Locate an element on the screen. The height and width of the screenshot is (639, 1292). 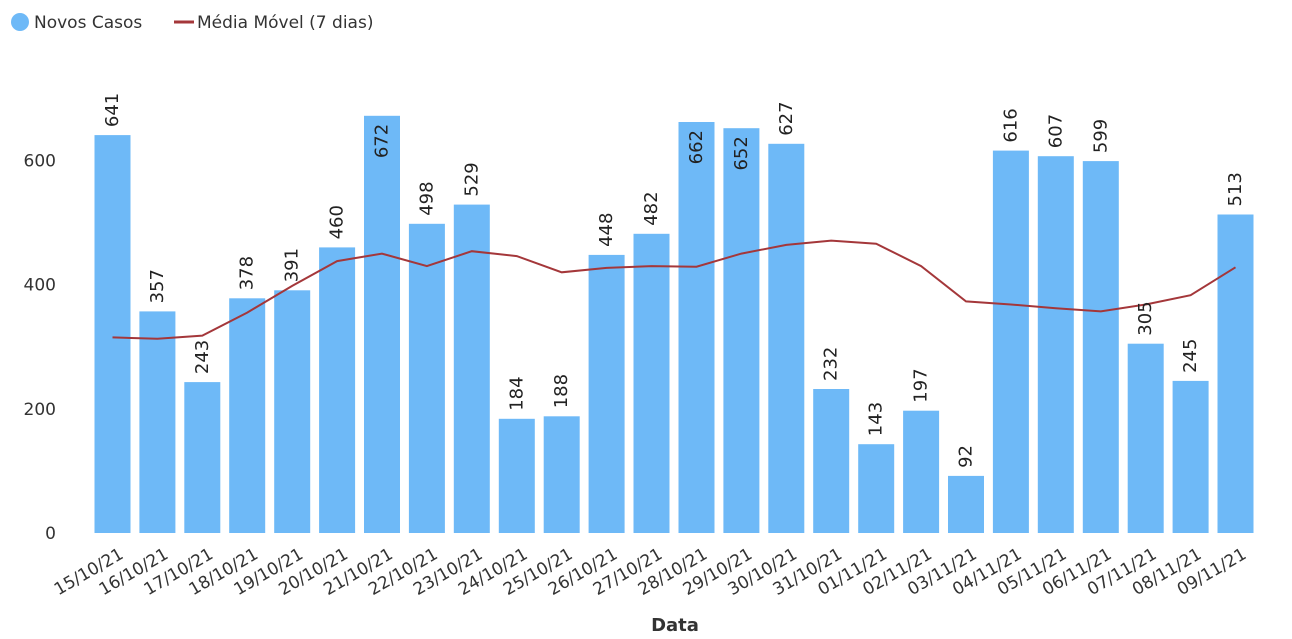
data-label: 641 is located at coordinates (112, 110).